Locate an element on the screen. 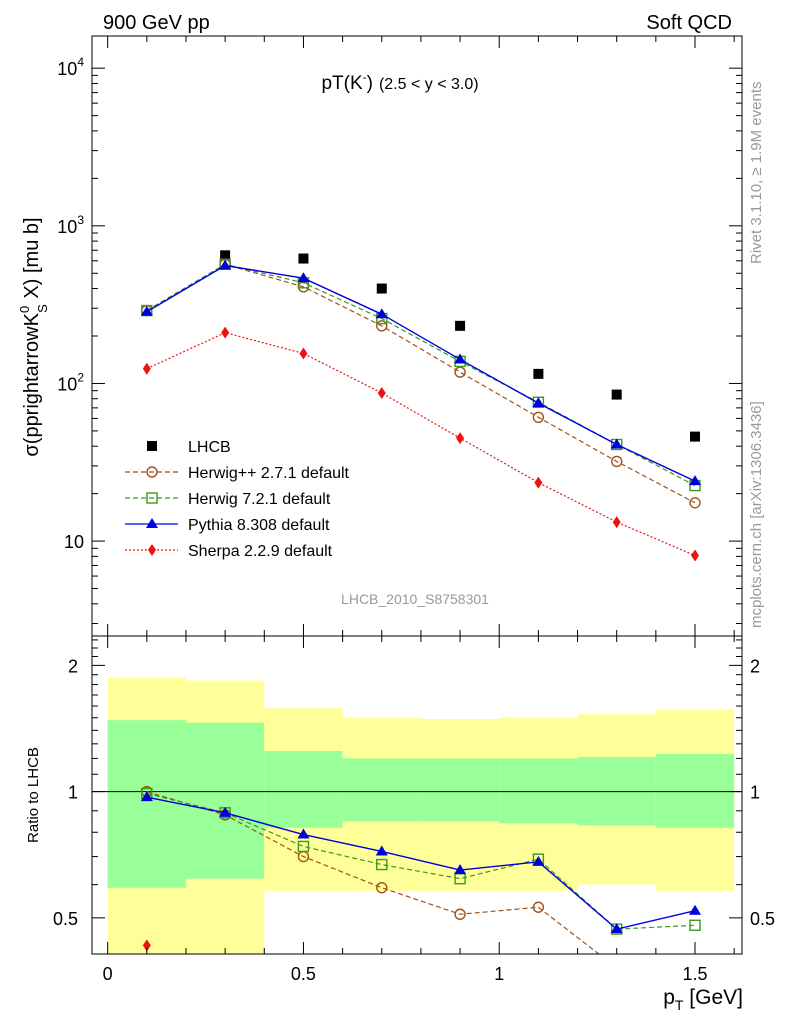  ratio-xtick-label: 1 is located at coordinates (499, 974).